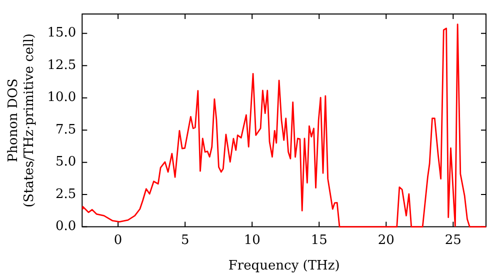  I want to click on y-tick-label: 12.5, so click(61, 65).